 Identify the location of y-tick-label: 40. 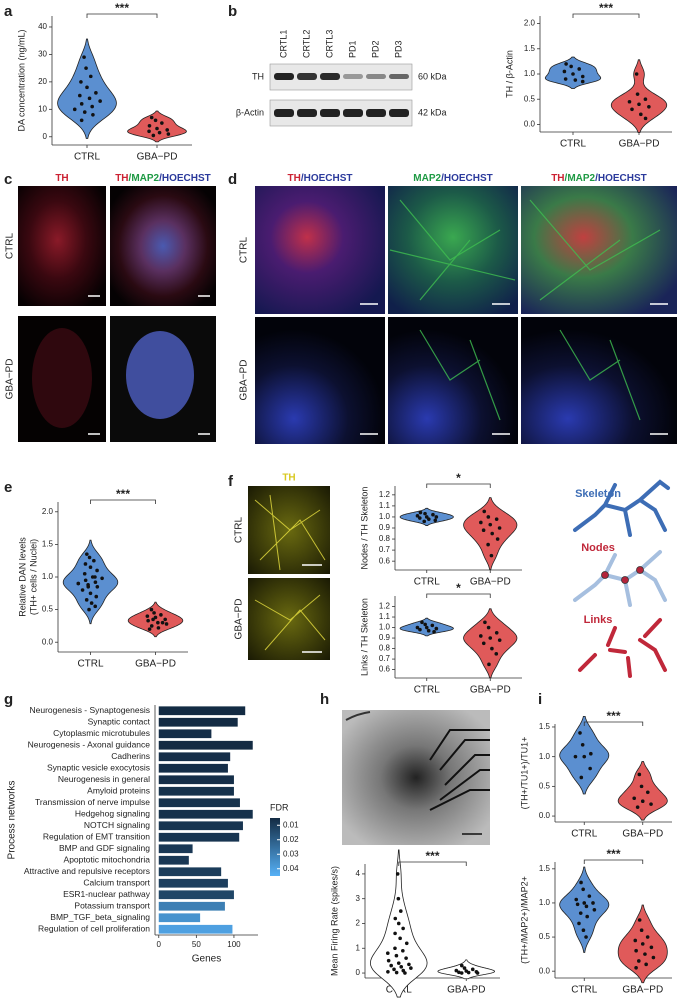
(42, 26).